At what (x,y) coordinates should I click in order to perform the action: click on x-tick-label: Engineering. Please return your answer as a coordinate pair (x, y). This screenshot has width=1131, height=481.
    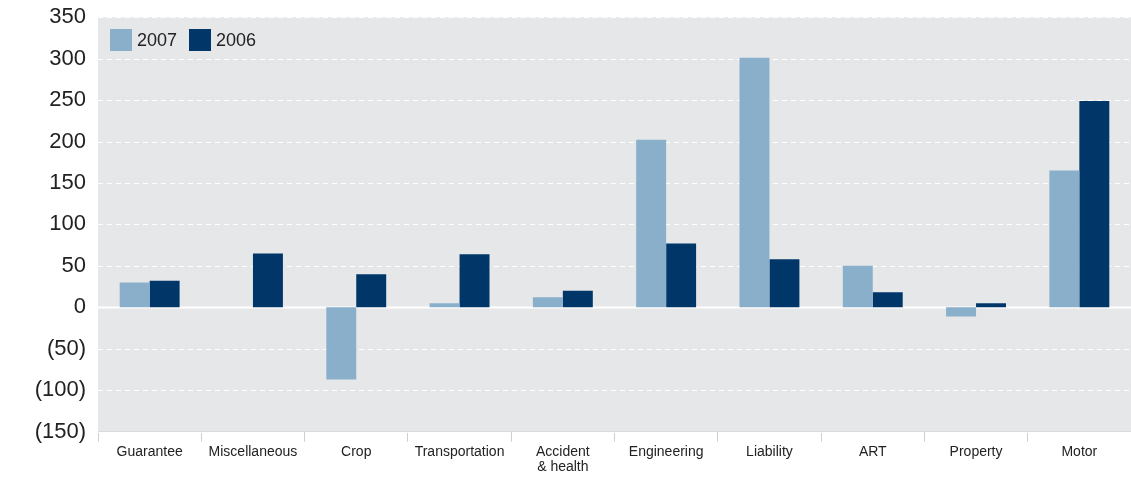
    Looking at the image, I should click on (666, 450).